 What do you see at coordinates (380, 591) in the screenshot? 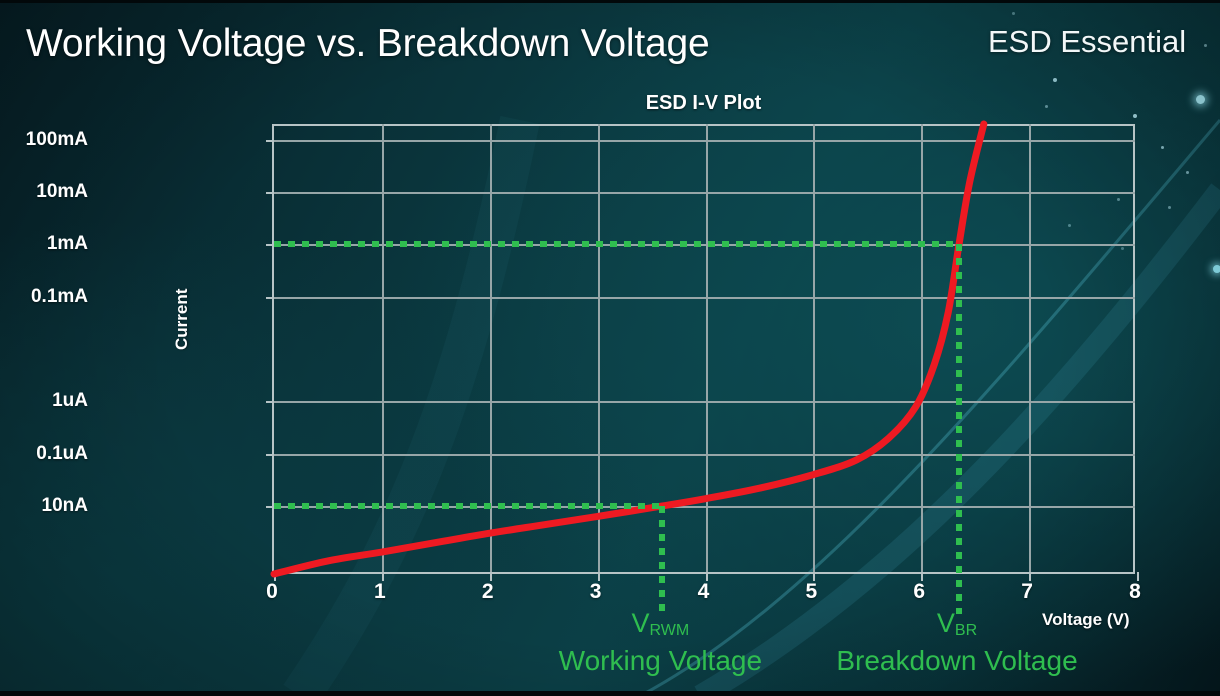
I see `x-axis-label: 1` at bounding box center [380, 591].